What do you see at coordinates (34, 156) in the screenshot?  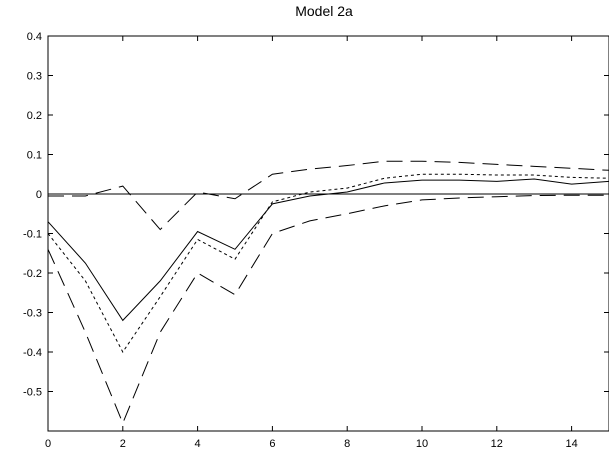 I see `y-tick-label: 0.1` at bounding box center [34, 156].